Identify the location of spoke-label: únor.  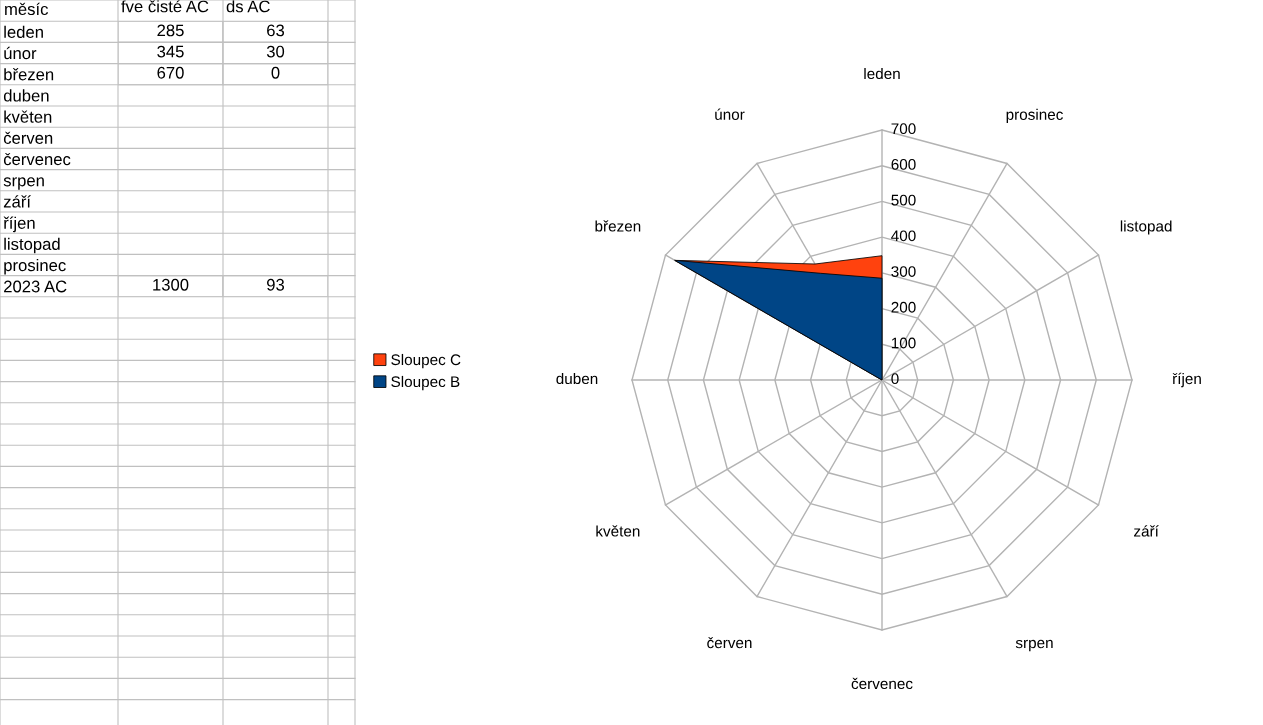
(730, 114).